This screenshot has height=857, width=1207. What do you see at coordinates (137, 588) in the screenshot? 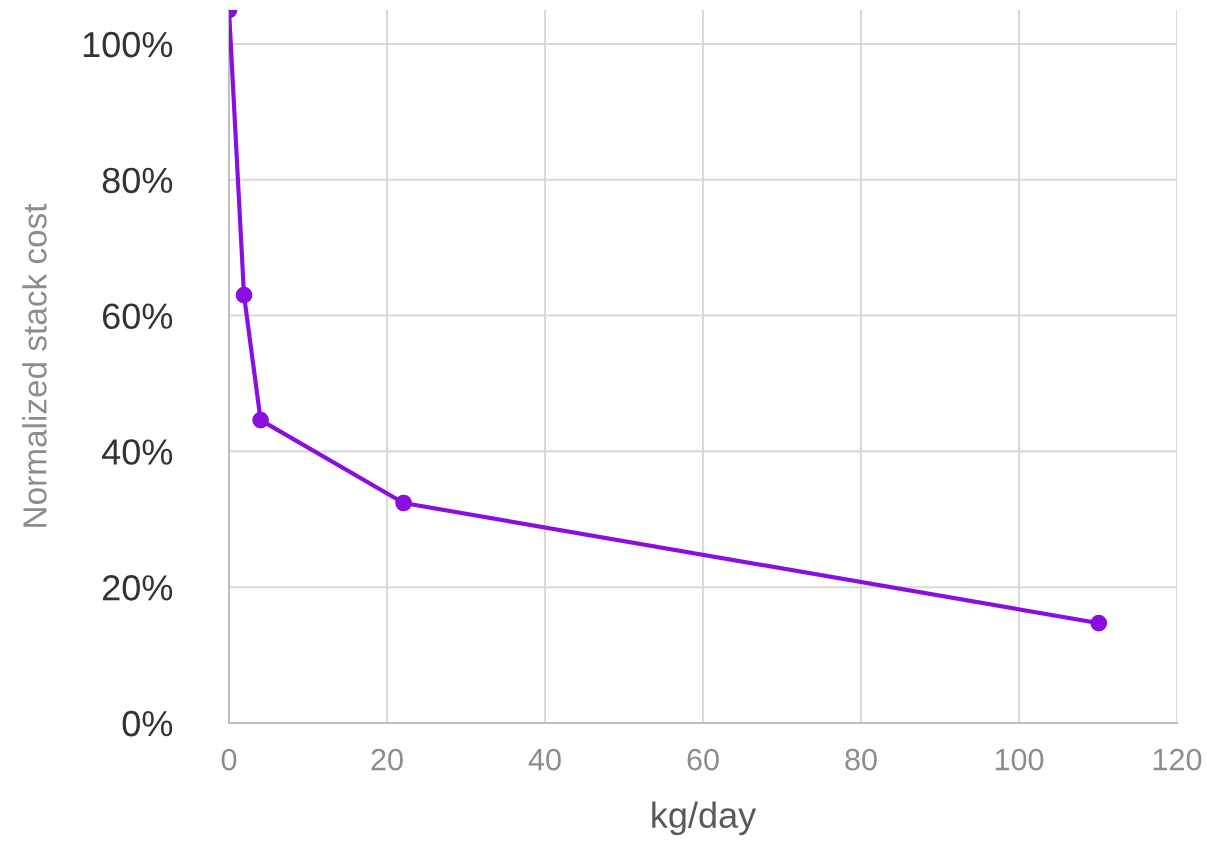
I see `y-tick-label: 20%` at bounding box center [137, 588].